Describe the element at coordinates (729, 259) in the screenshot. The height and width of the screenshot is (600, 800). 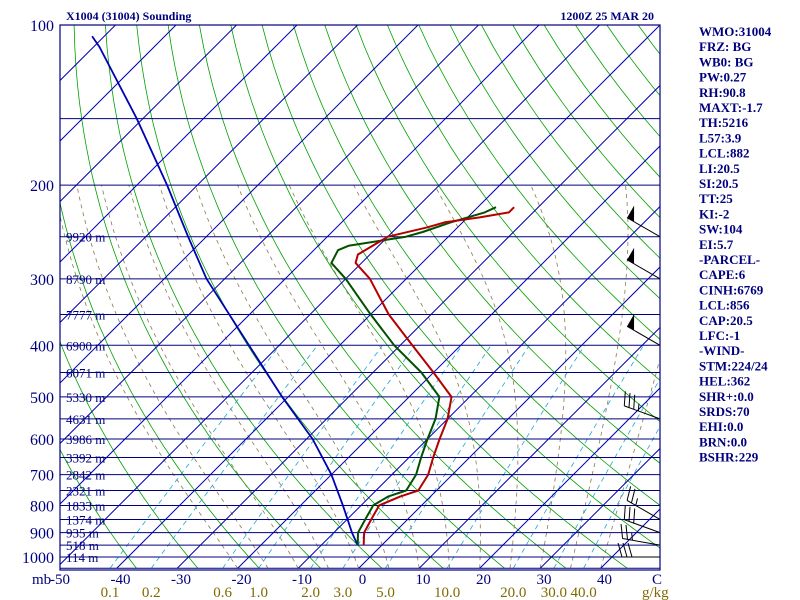
I see `stability-index-item: -PARCEL-` at that location.